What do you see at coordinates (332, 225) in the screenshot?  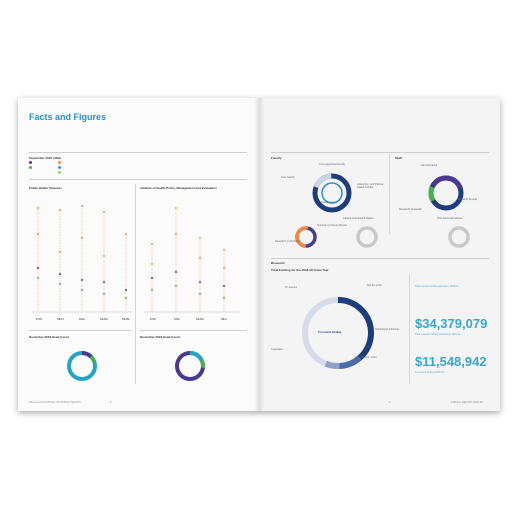 I see `faculty-label: Tenured or Tenure Stream` at bounding box center [332, 225].